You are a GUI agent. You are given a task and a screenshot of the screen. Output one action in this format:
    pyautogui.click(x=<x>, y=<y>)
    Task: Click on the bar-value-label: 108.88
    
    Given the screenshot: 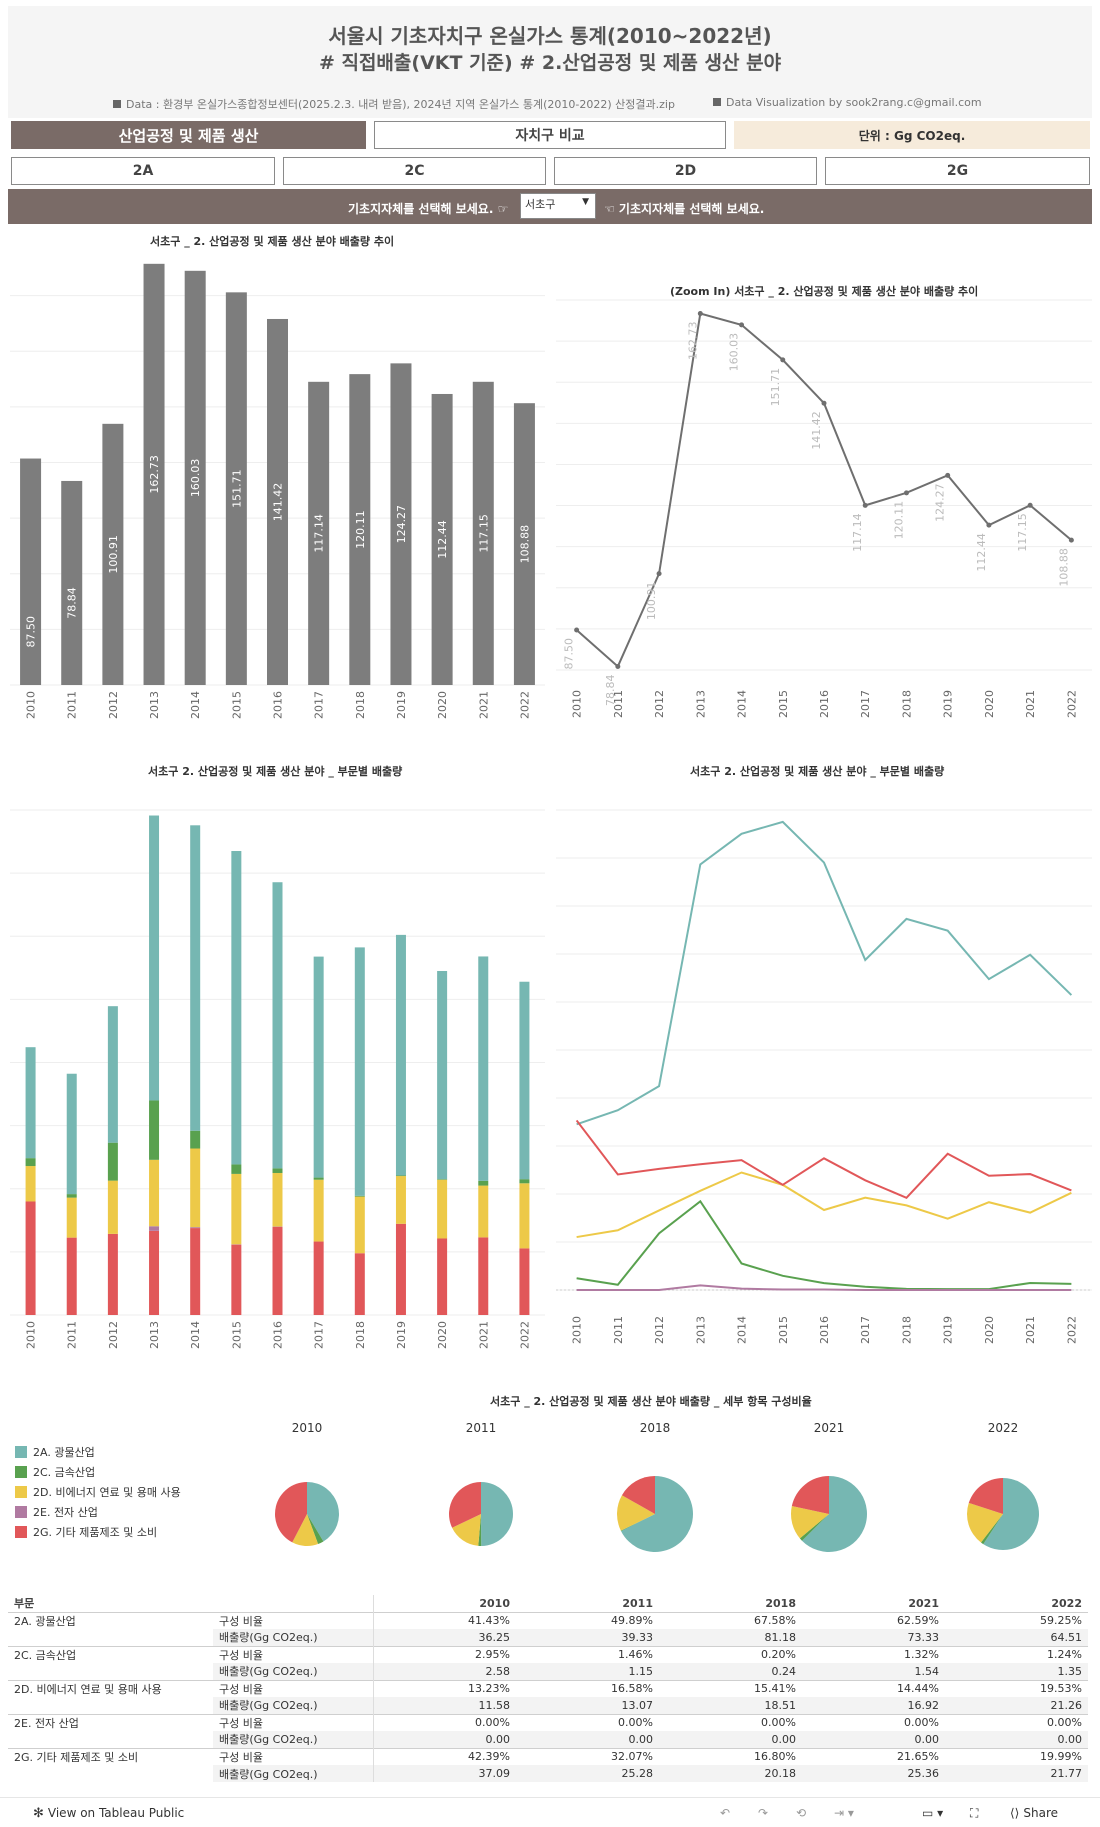 What is the action you would take?
    pyautogui.click(x=524, y=544)
    